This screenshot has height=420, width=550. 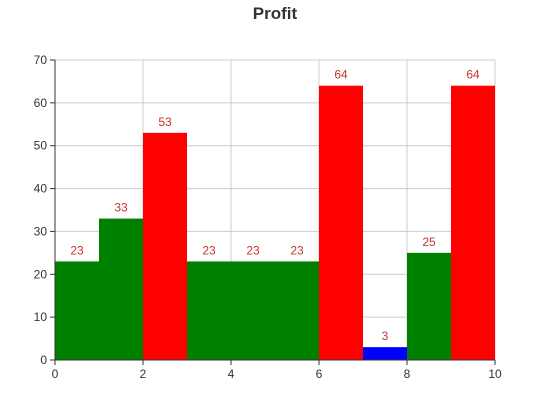 I want to click on x-tick-label: 6, so click(x=319, y=374).